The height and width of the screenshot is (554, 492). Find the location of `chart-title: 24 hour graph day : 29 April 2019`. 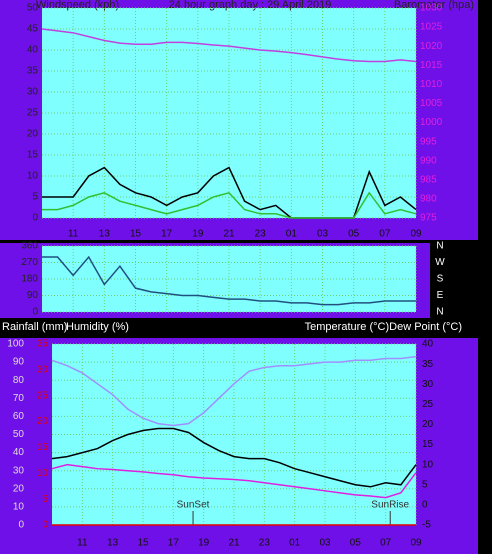

chart-title: 24 hour graph day : 29 April 2019 is located at coordinates (250, 5).